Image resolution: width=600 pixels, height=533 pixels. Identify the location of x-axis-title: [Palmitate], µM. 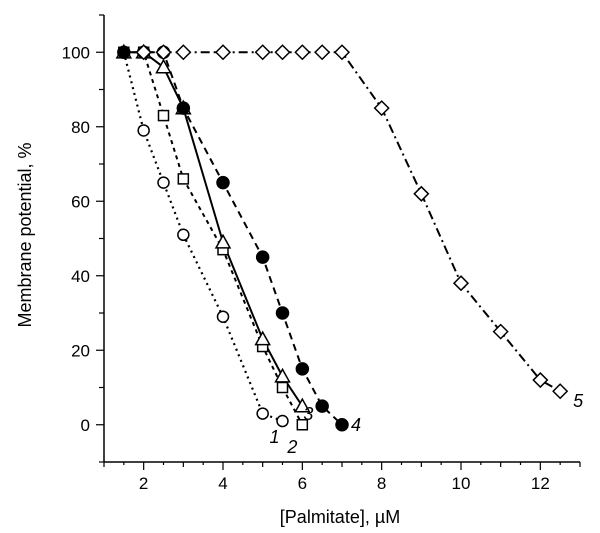
(340, 517).